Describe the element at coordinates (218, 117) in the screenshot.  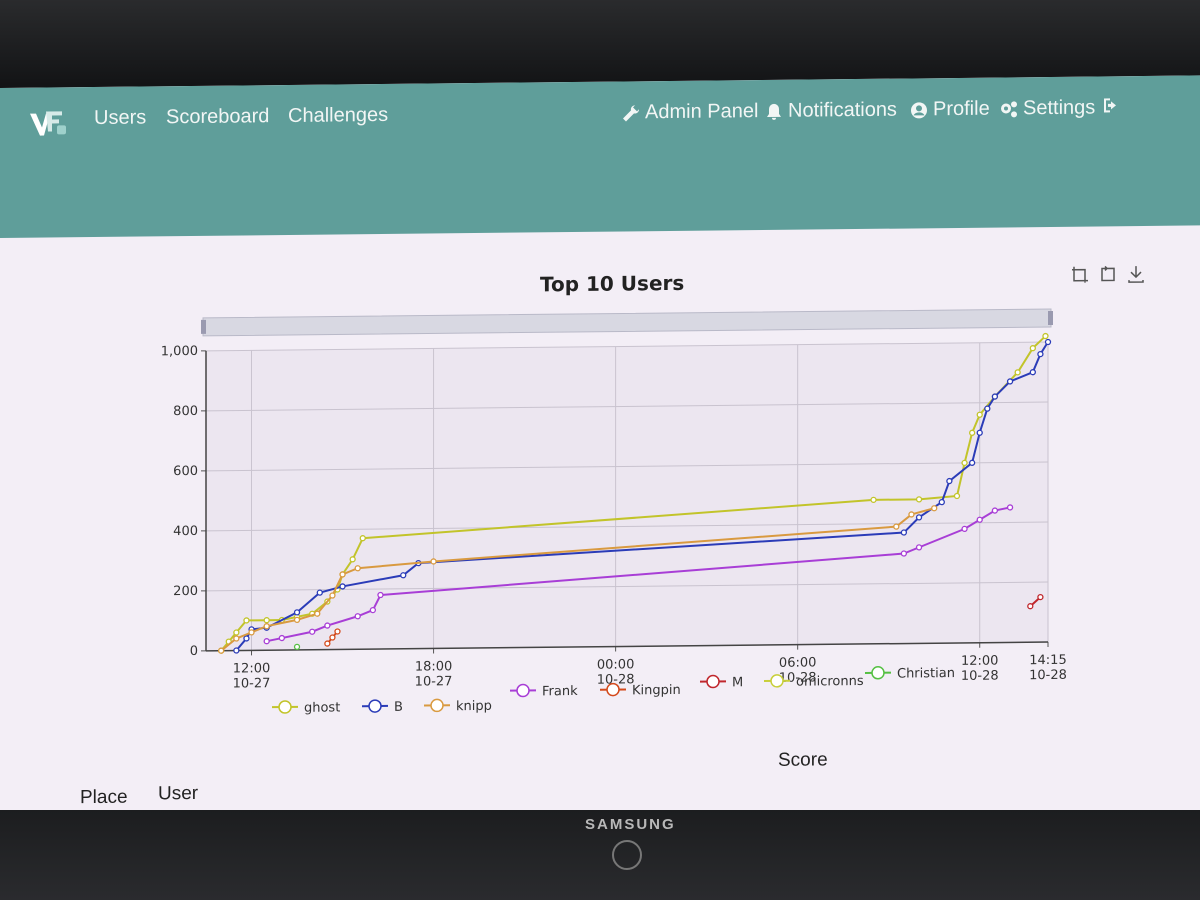
I see `nav-scoreboard: Scoreboard` at that location.